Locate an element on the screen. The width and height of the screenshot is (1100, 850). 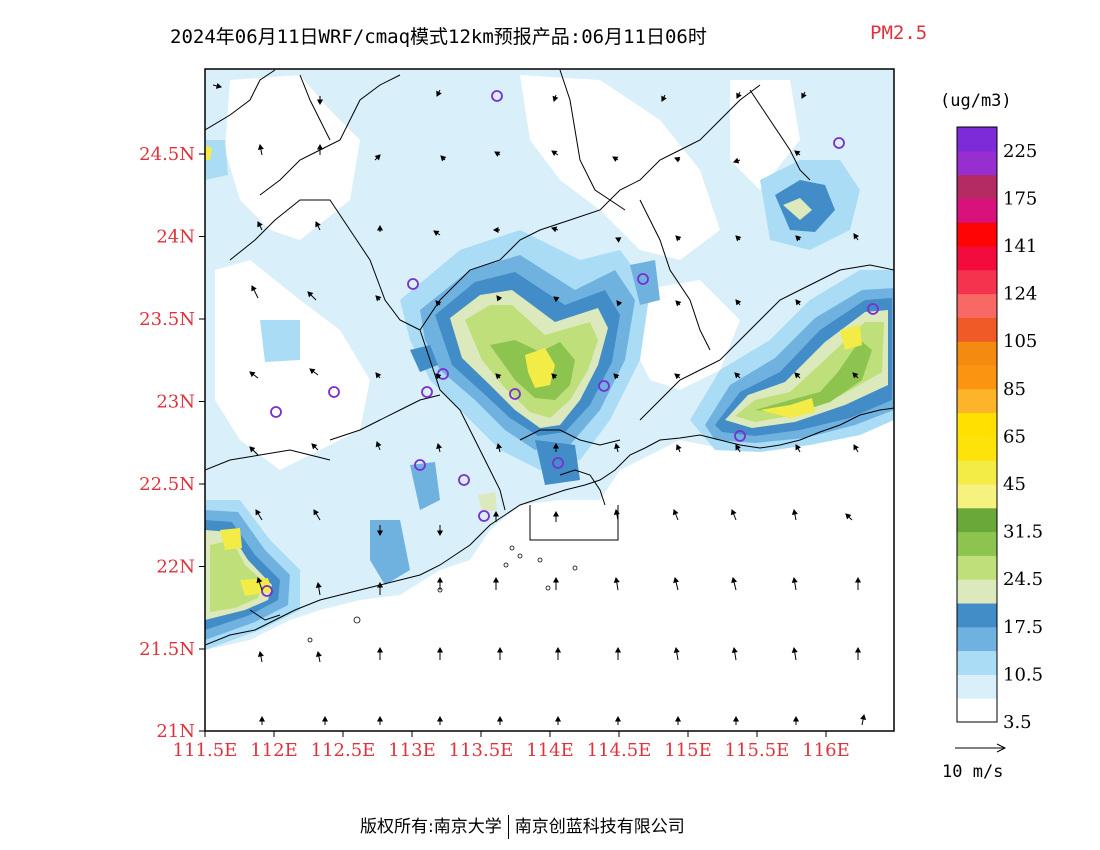
shade-small-a is located at coordinates (424, 358).